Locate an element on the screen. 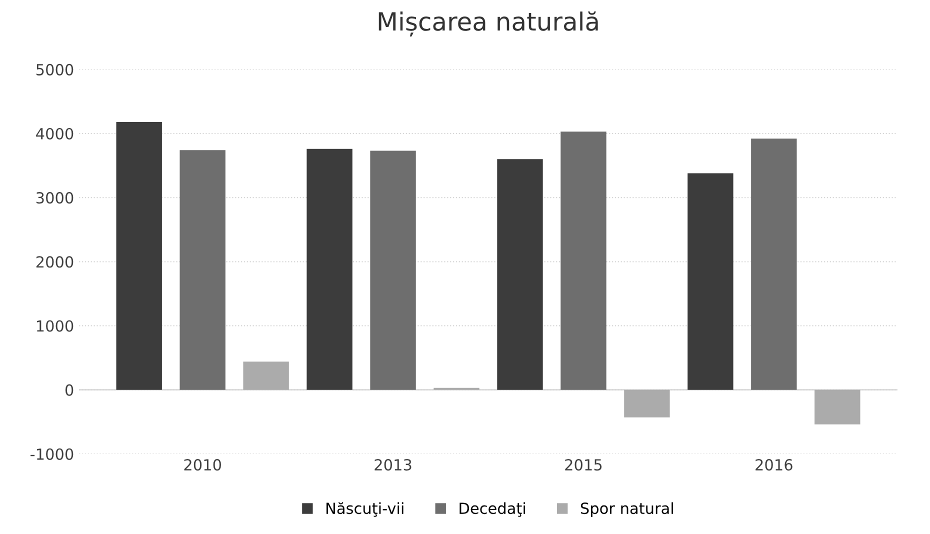 This screenshot has height=534, width=930. y-tick-label: 3000 is located at coordinates (55, 198).